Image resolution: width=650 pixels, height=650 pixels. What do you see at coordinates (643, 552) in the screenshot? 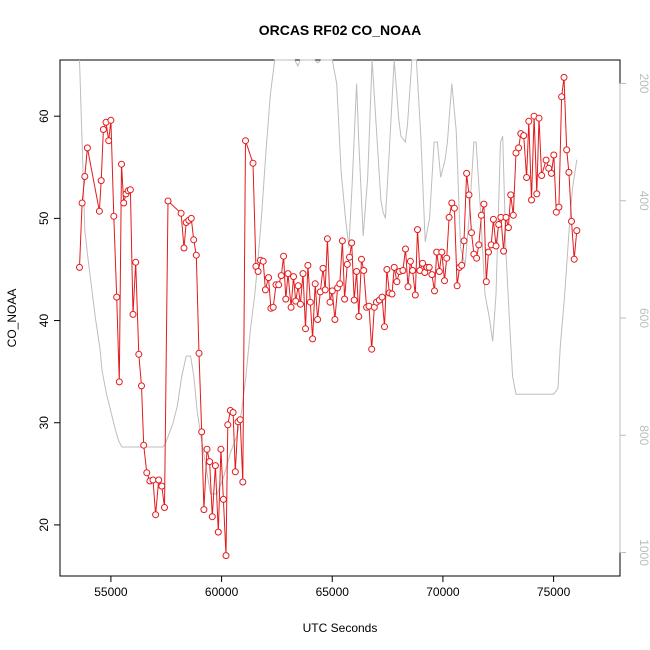
I see `y2-tick-label: 1000` at bounding box center [643, 552].